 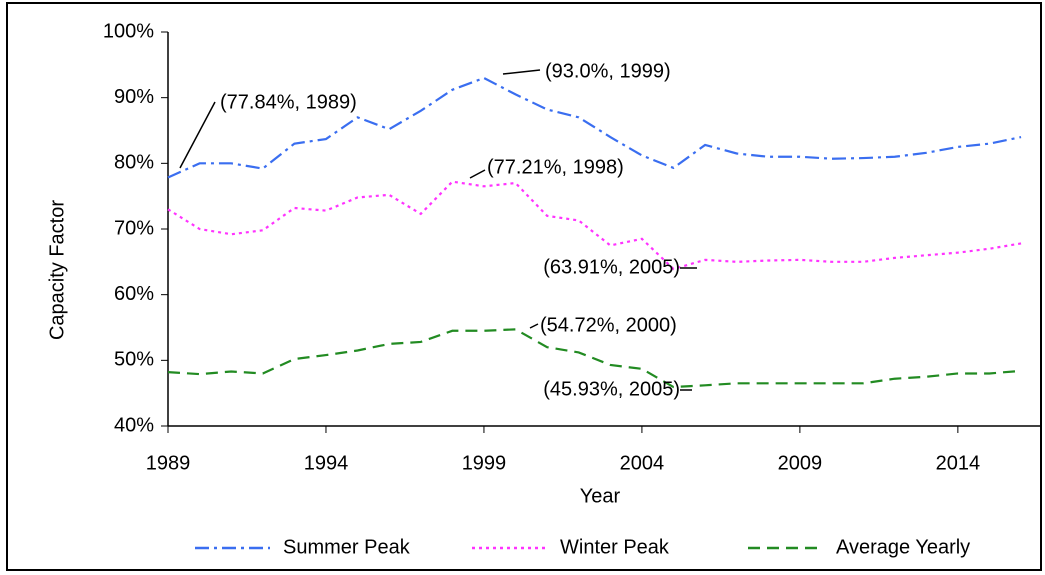 I want to click on x-tick-label: 1994, so click(x=326, y=463).